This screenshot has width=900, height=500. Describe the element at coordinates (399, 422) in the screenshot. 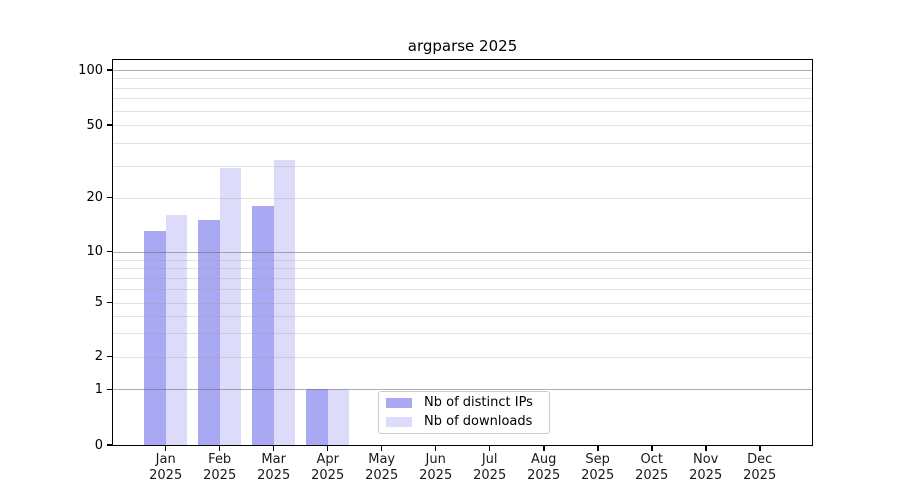

I see `legend-swatch-downloads-icon` at that location.